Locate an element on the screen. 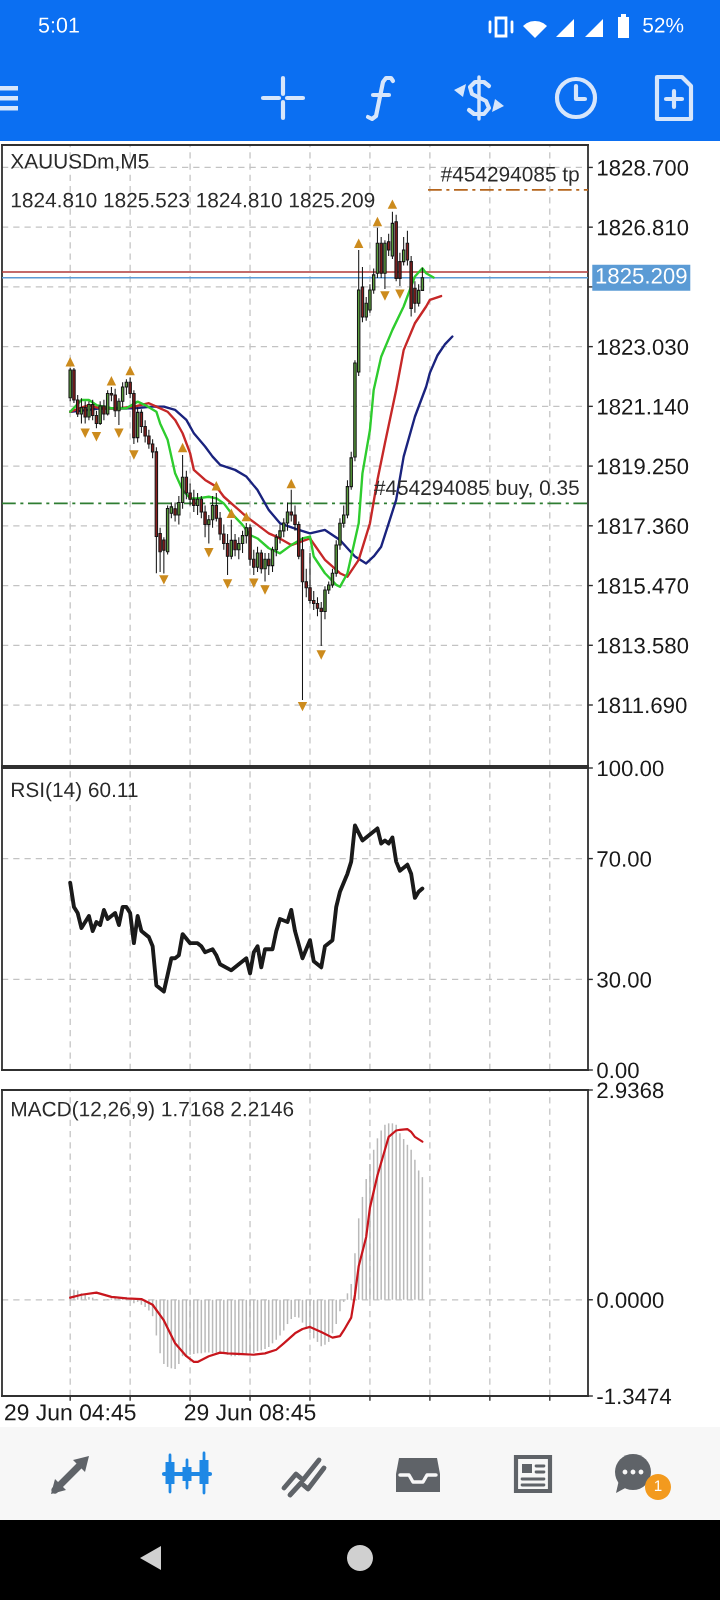 The height and width of the screenshot is (1600, 720). text: 1 is located at coordinates (658, 1485).